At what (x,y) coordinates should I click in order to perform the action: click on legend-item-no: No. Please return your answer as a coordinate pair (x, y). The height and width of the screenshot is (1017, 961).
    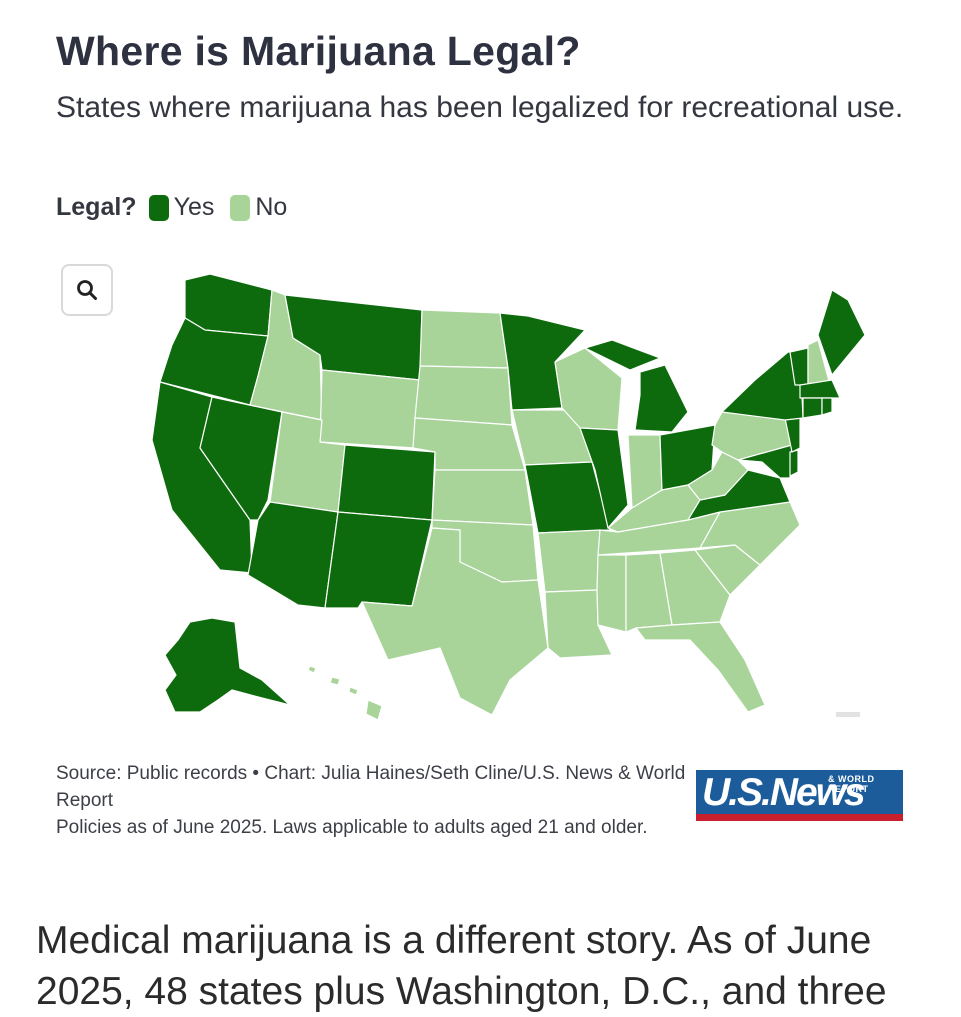
    Looking at the image, I should click on (258, 207).